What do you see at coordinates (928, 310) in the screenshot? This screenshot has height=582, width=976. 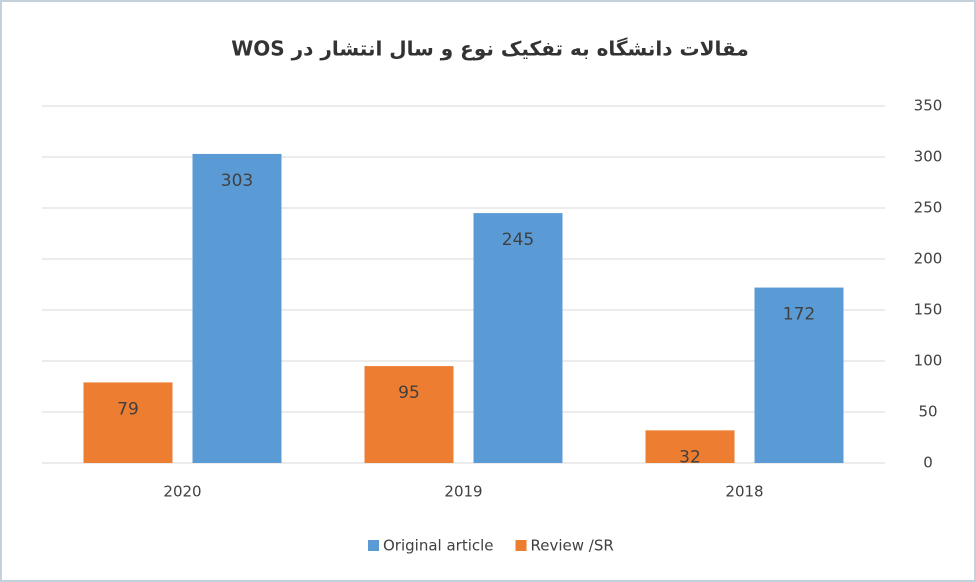 I see `y-tick-label: 150` at bounding box center [928, 310].